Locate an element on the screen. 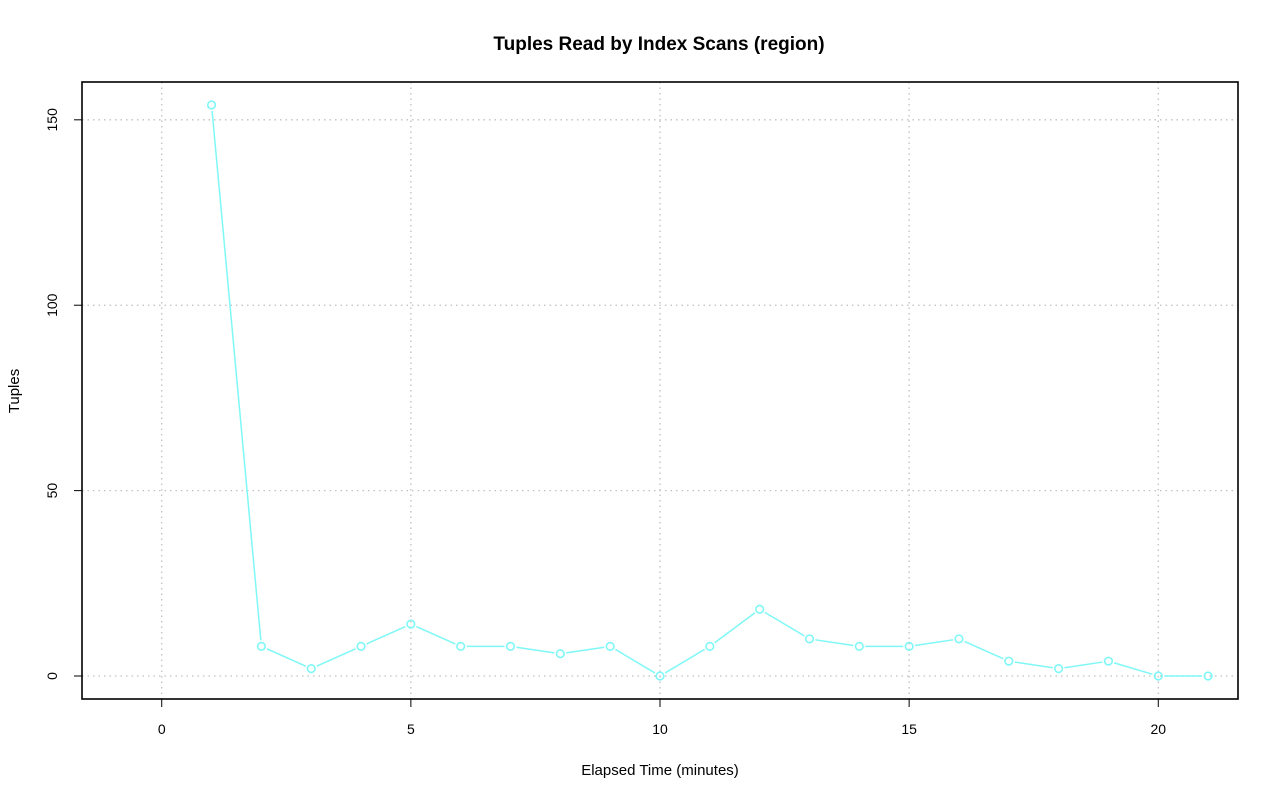 This screenshot has height=801, width=1280. y-axis-label: Tuples is located at coordinates (14, 391).